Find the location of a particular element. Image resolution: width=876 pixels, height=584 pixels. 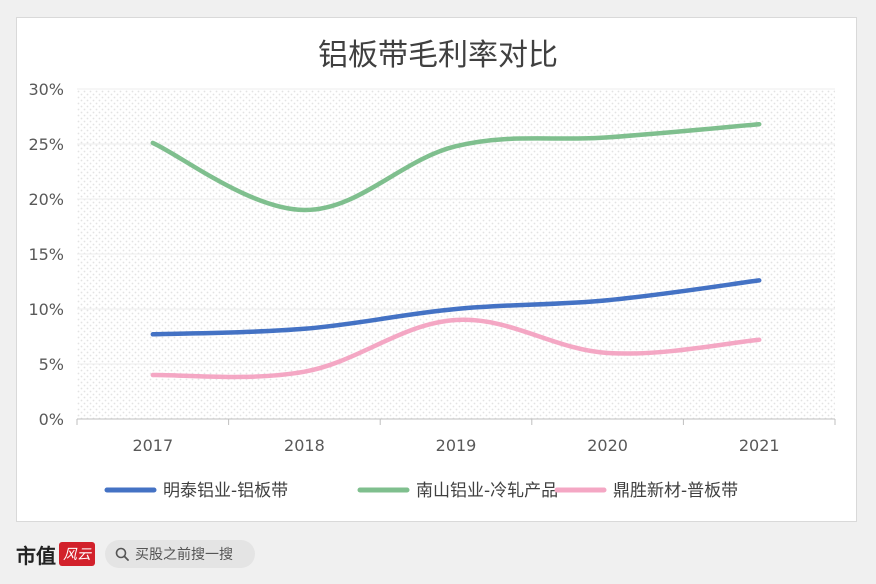

footer: 市值 风云 买股之前搜一搜 is located at coordinates (135, 554).